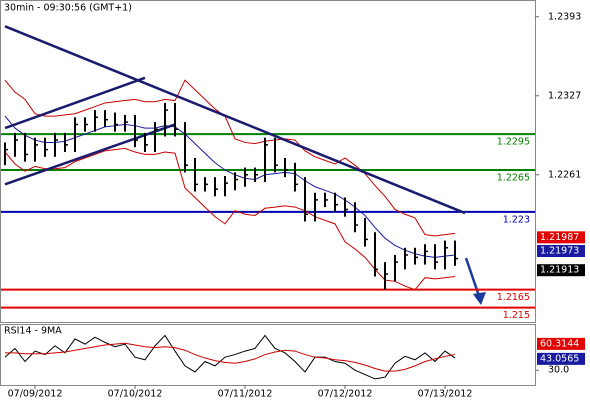 This screenshot has width=590, height=400. Describe the element at coordinates (513, 142) in the screenshot. I see `level-label: 1.2295` at that location.